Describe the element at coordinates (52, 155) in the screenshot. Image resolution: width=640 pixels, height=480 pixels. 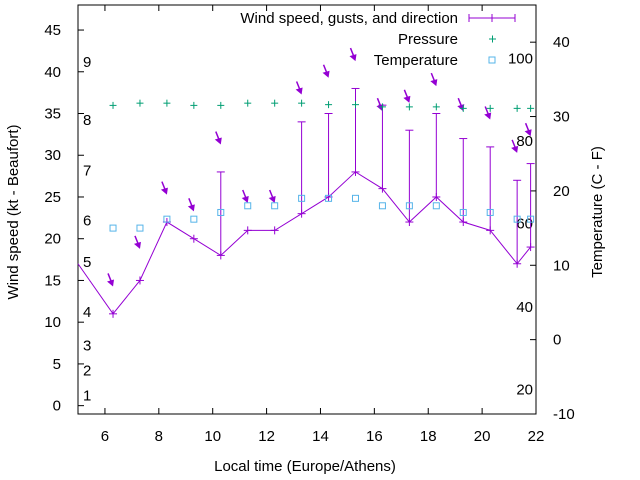
I see `y-tick-label: 30` at that location.